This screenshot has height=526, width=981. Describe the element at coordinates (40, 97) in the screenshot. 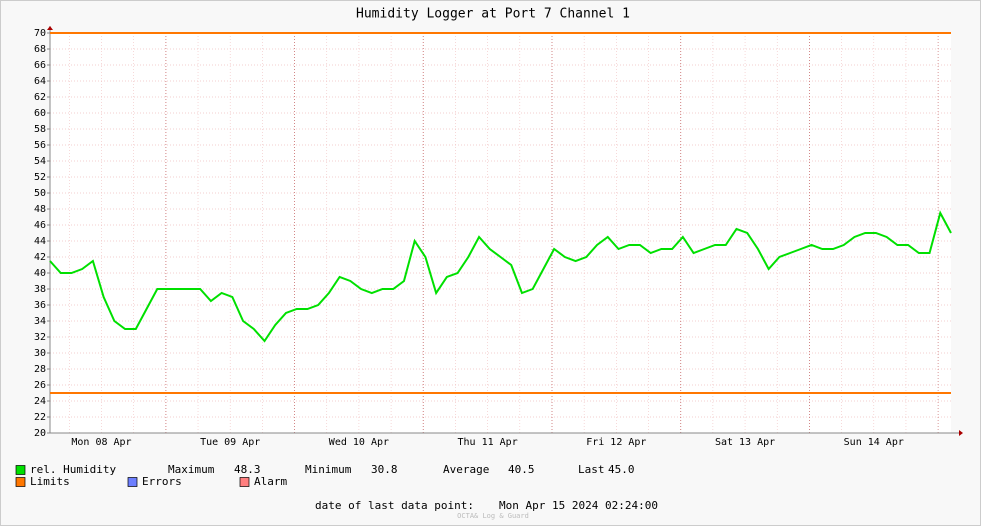

I see `y-tick-label: 62` at that location.